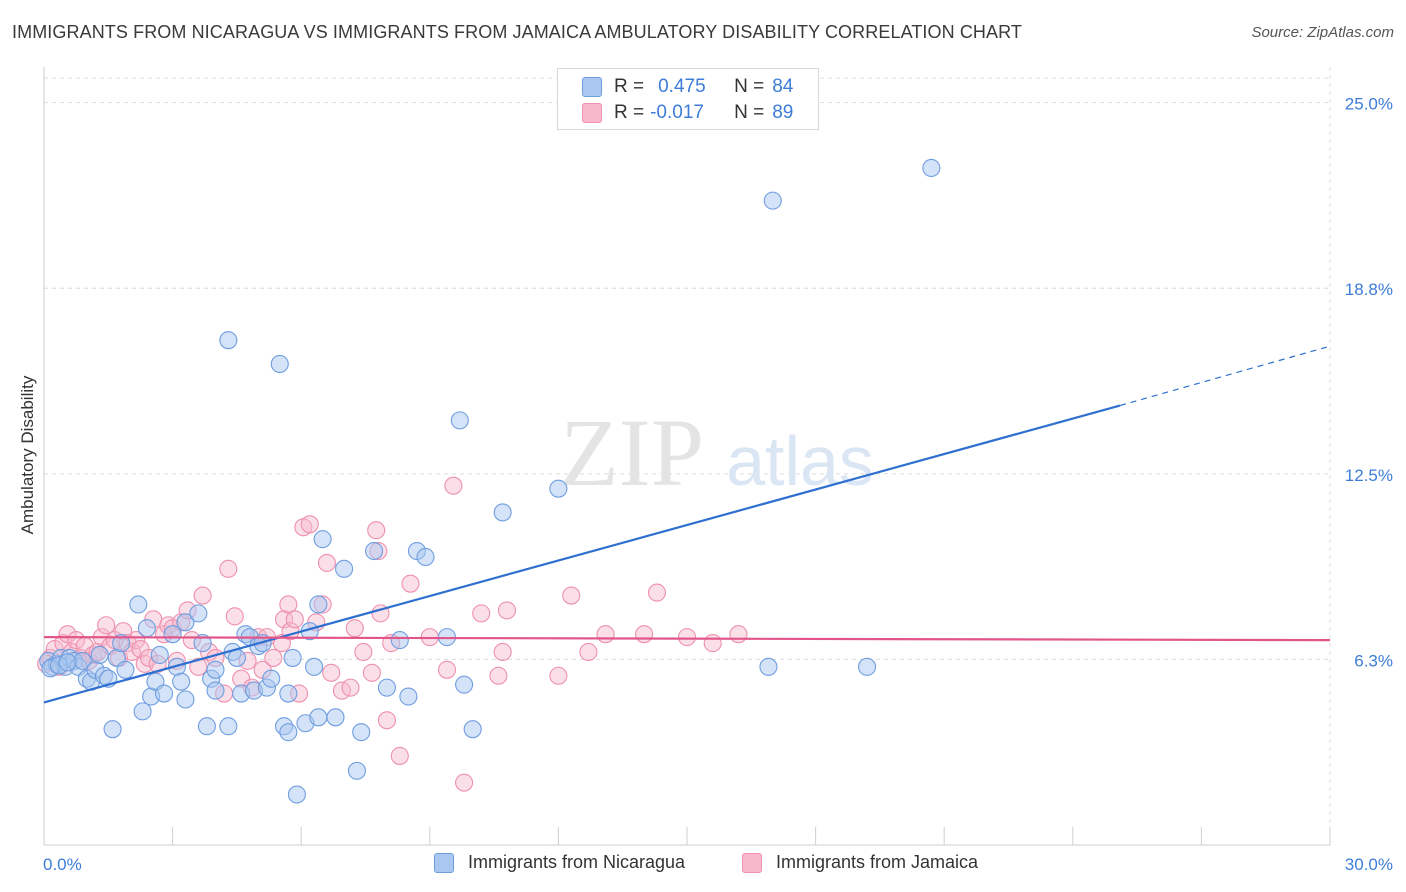 This screenshot has height=892, width=1406. I want to click on source-label: Source: ZipAtlas.com, so click(1322, 32).